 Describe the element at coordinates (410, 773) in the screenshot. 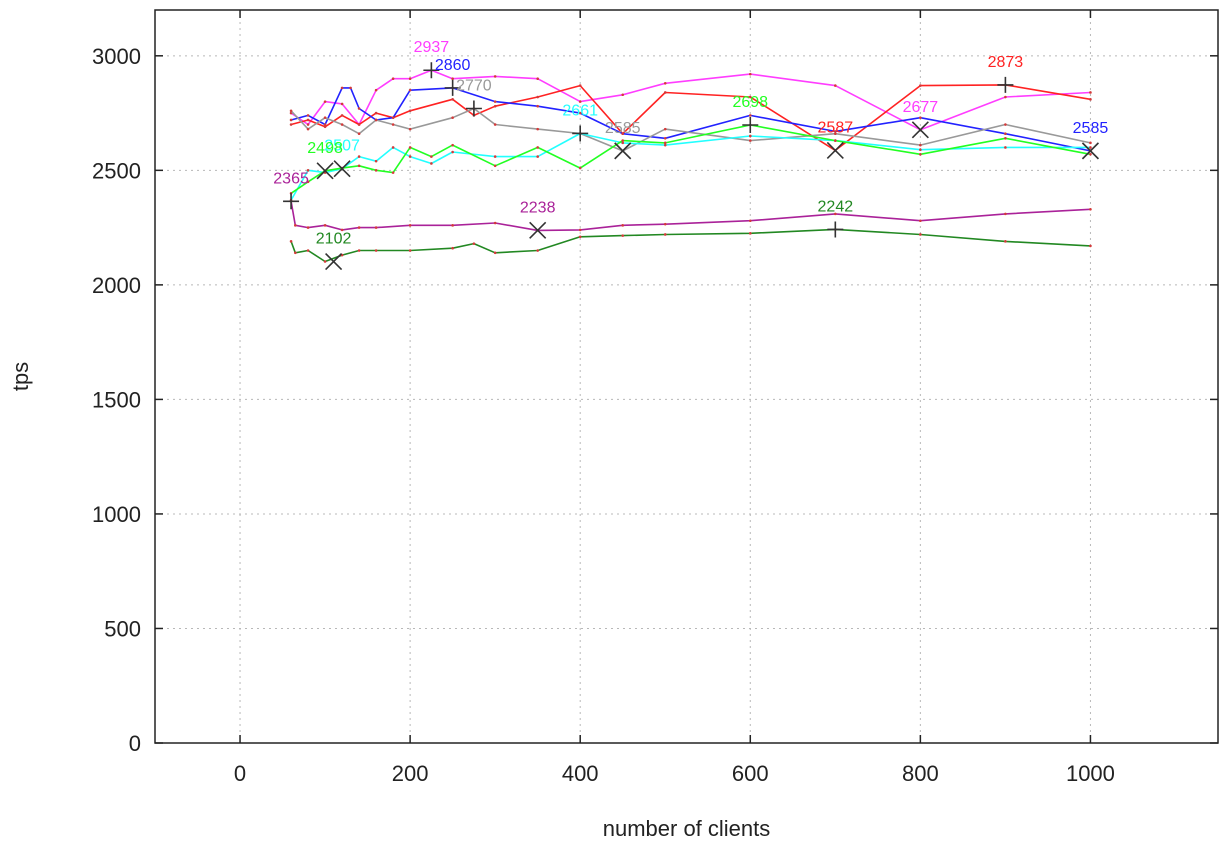

I see `x-tick-label: 200` at that location.